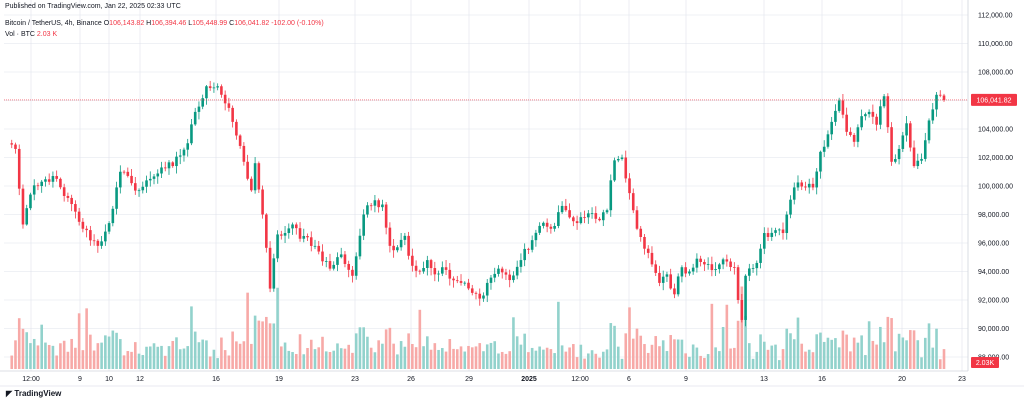 The image size is (1024, 409). What do you see at coordinates (149, 23) in the screenshot?
I see `high-label: H` at bounding box center [149, 23].